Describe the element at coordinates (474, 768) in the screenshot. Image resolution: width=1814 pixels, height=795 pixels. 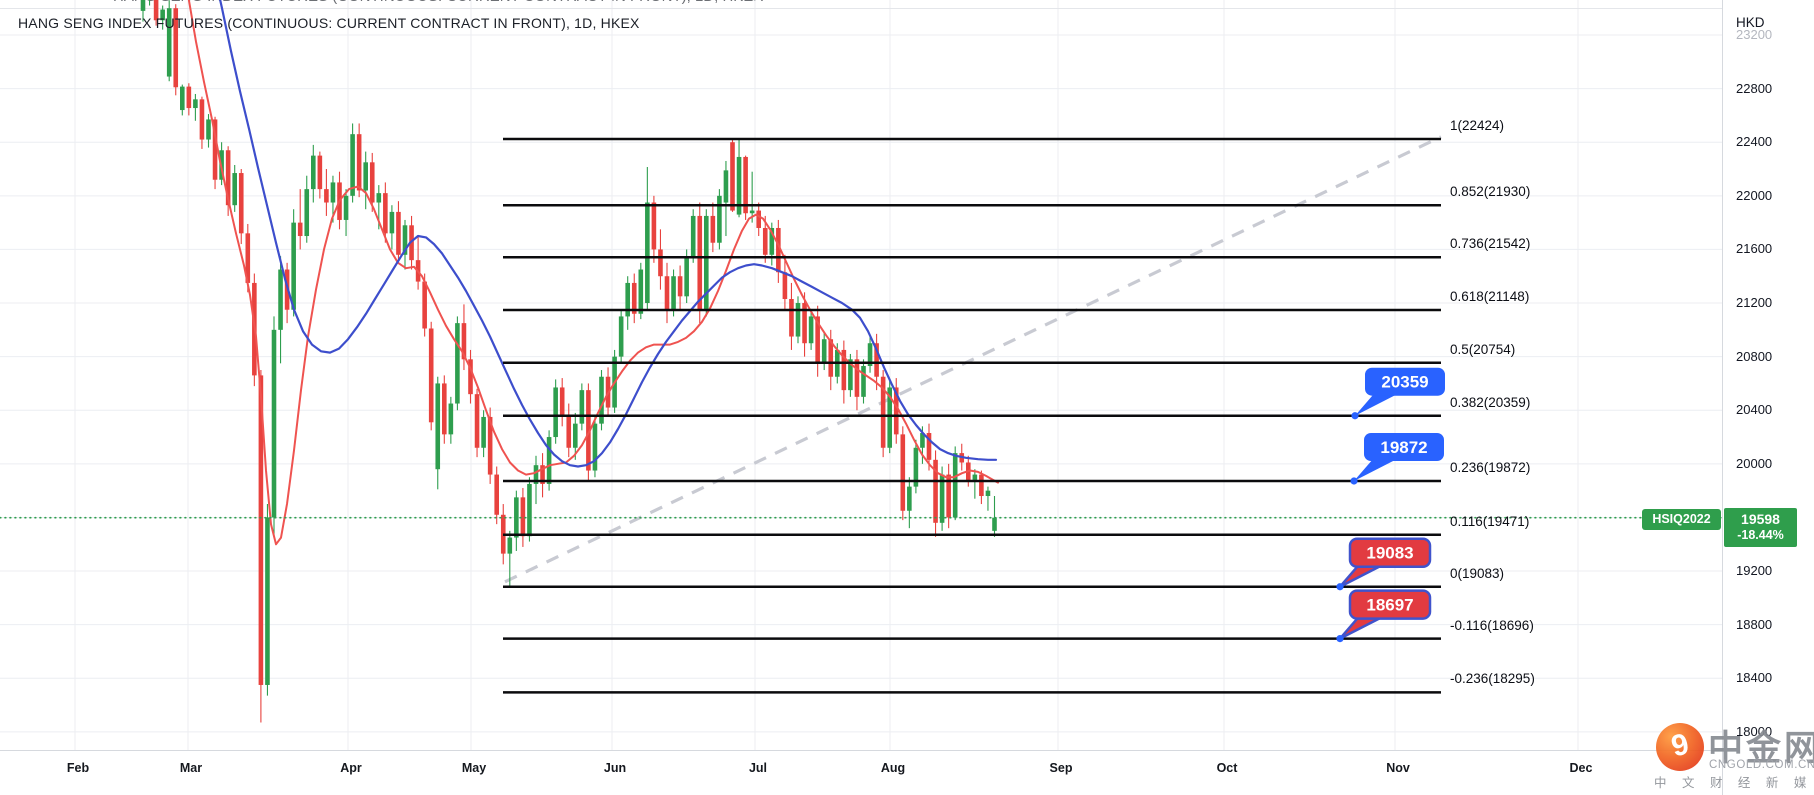
I see `time-axis-month-label: May` at that location.